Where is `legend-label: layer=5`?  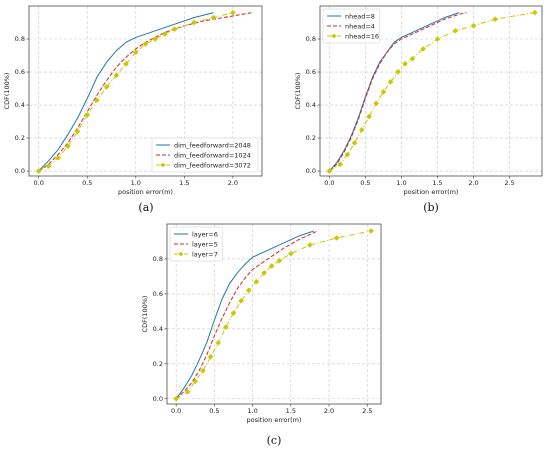 legend-label: layer=5 is located at coordinates (205, 244).